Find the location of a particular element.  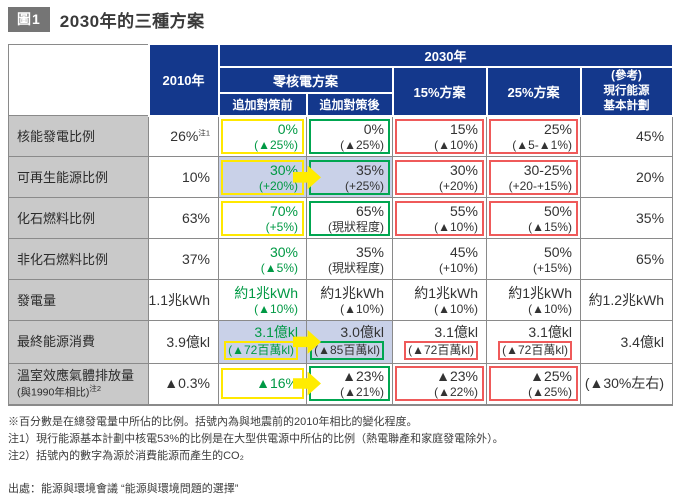

value-cell: 55% (▲10%) is located at coordinates (439, 218).